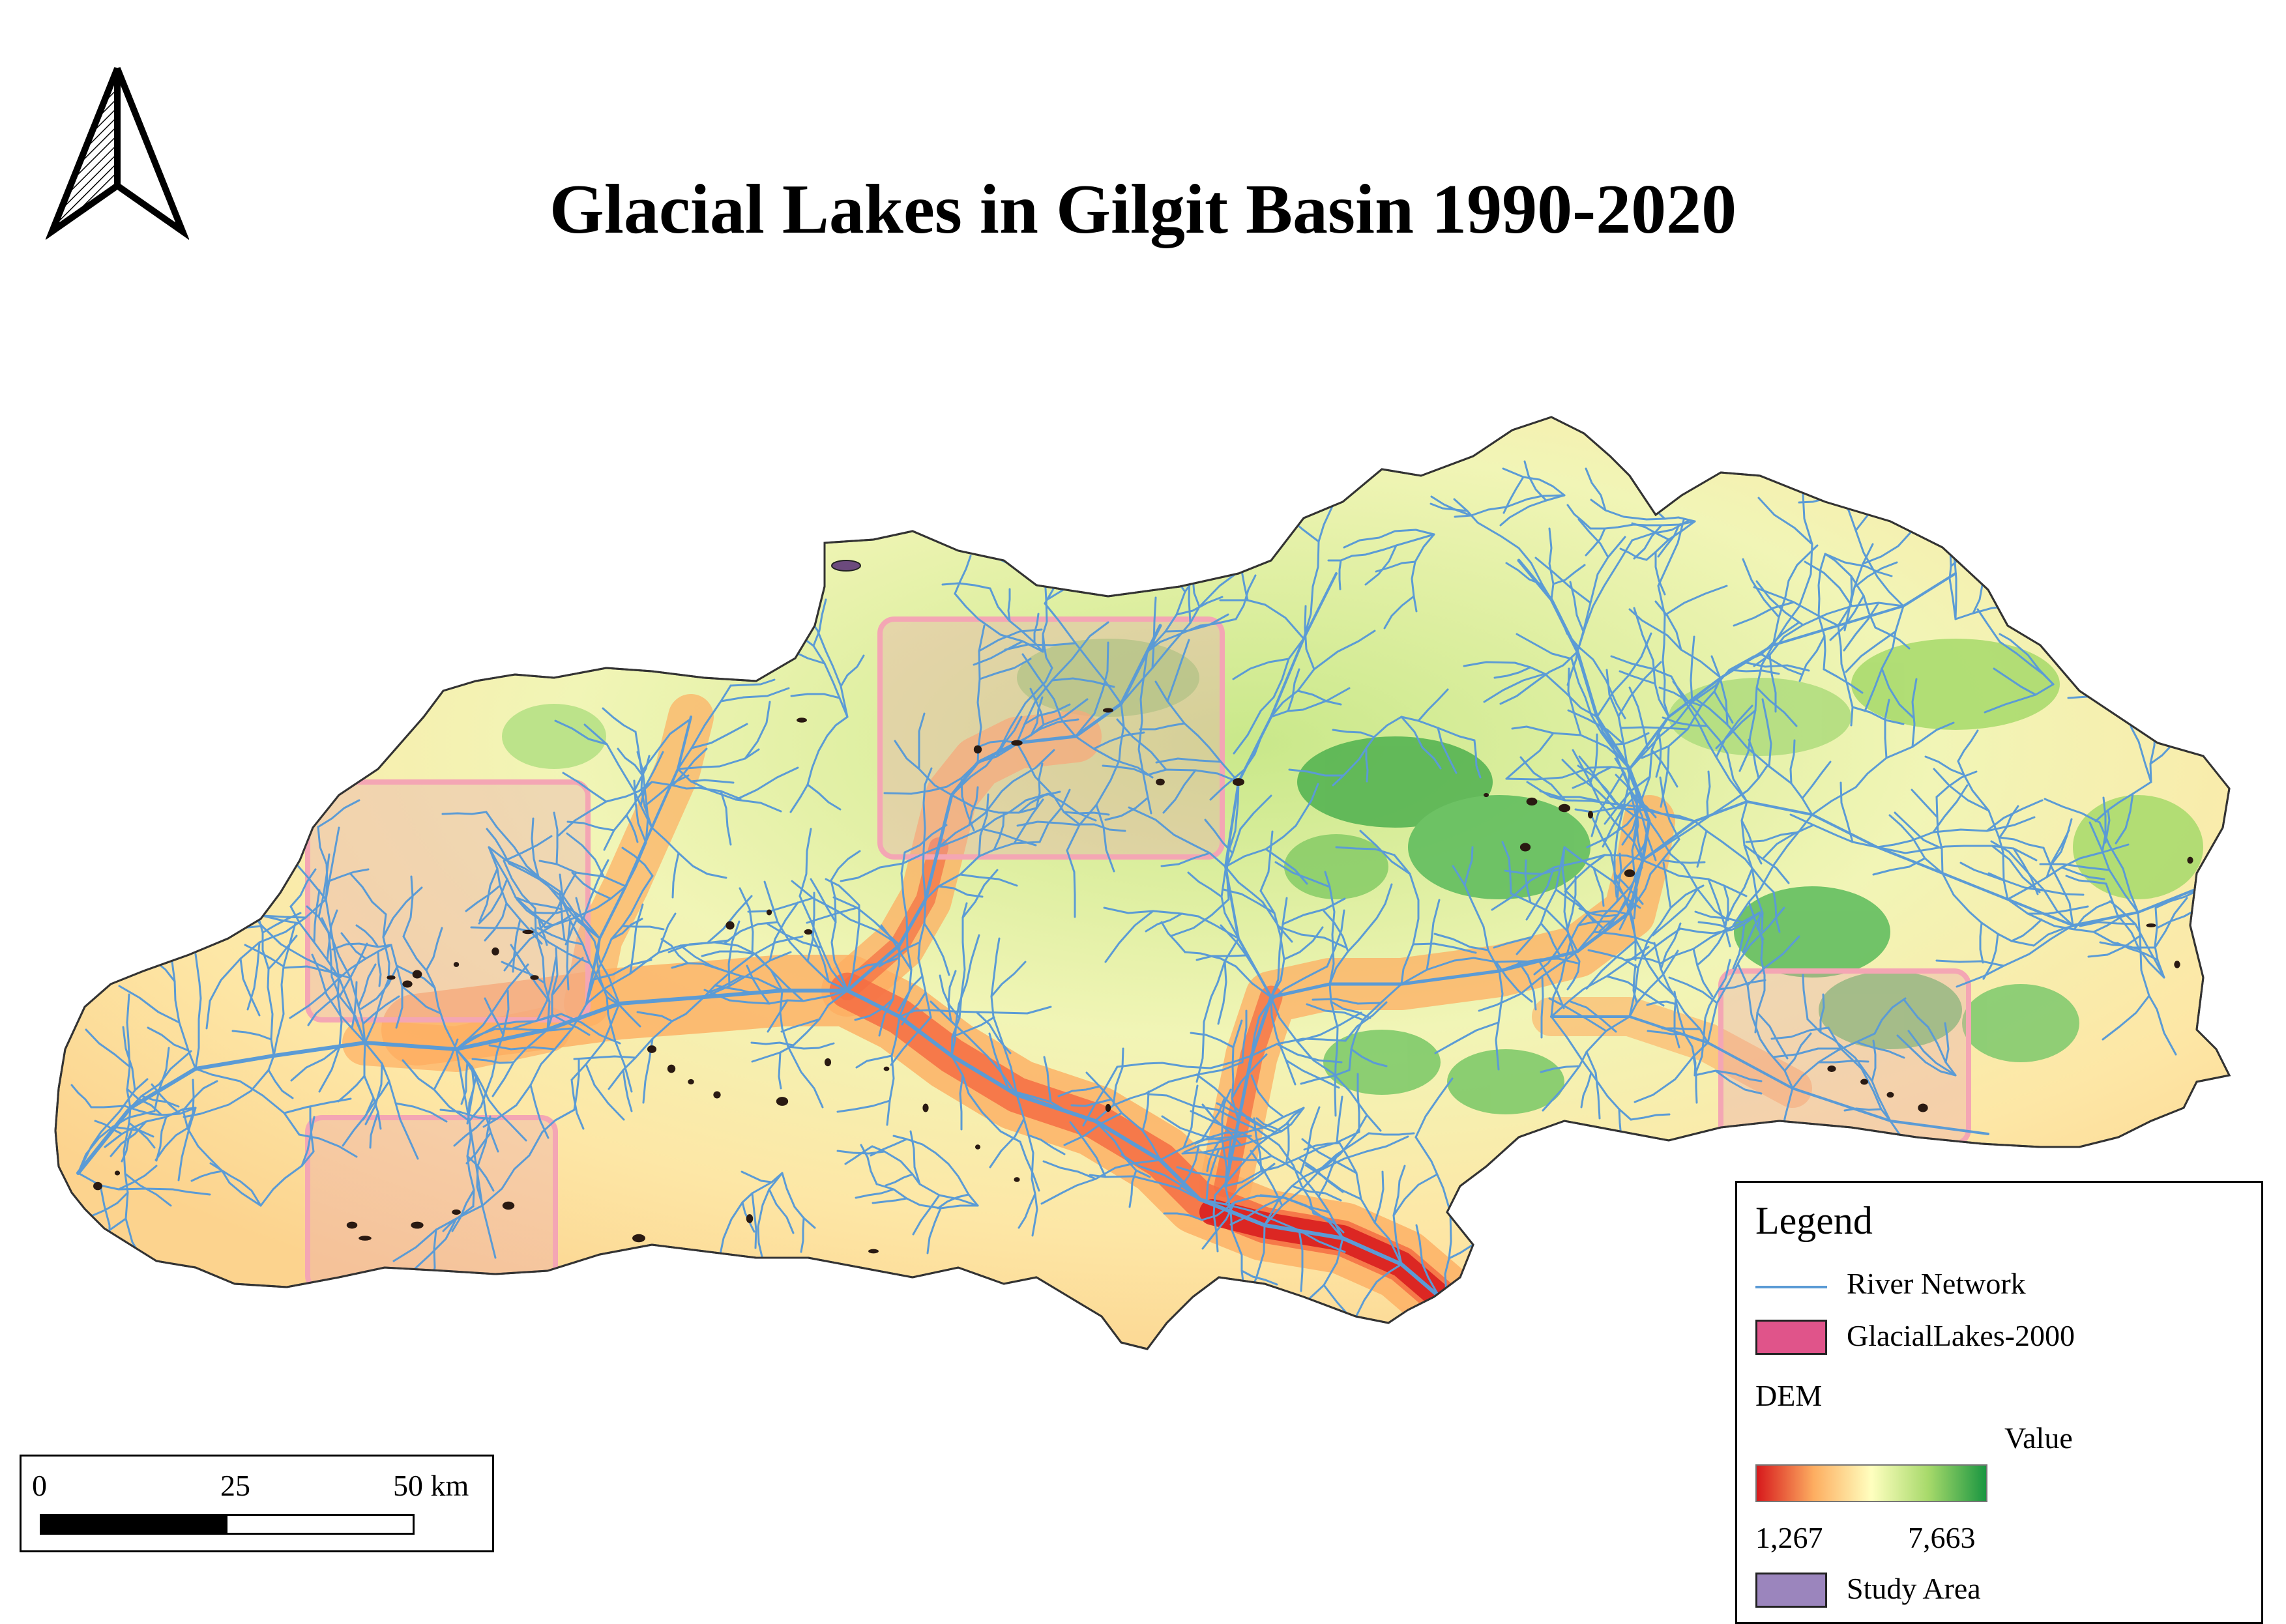  I want to click on legend-dem-label: DEM, so click(1789, 1396).